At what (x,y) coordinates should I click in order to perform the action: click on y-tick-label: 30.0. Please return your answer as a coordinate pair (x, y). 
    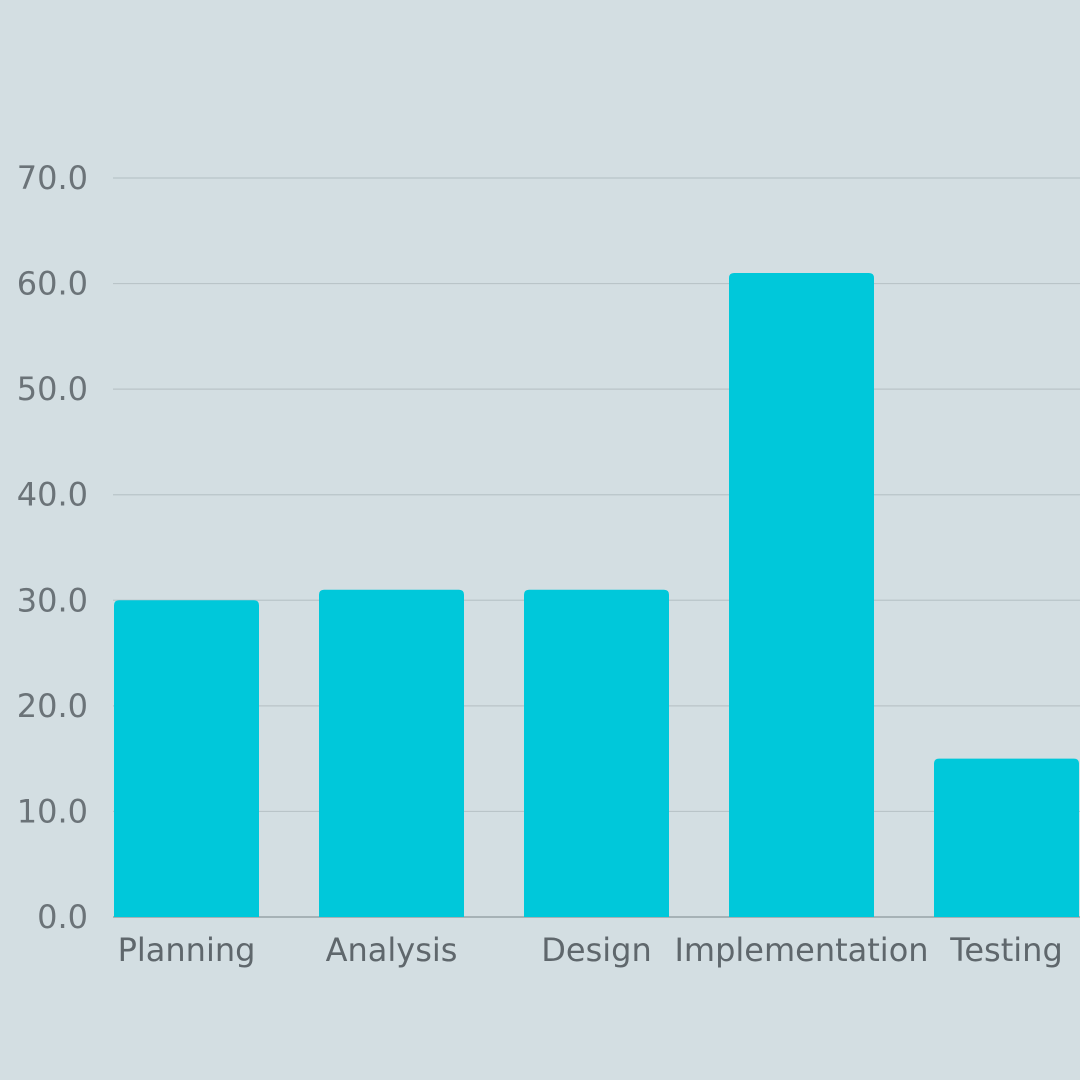
    Looking at the image, I should click on (52, 600).